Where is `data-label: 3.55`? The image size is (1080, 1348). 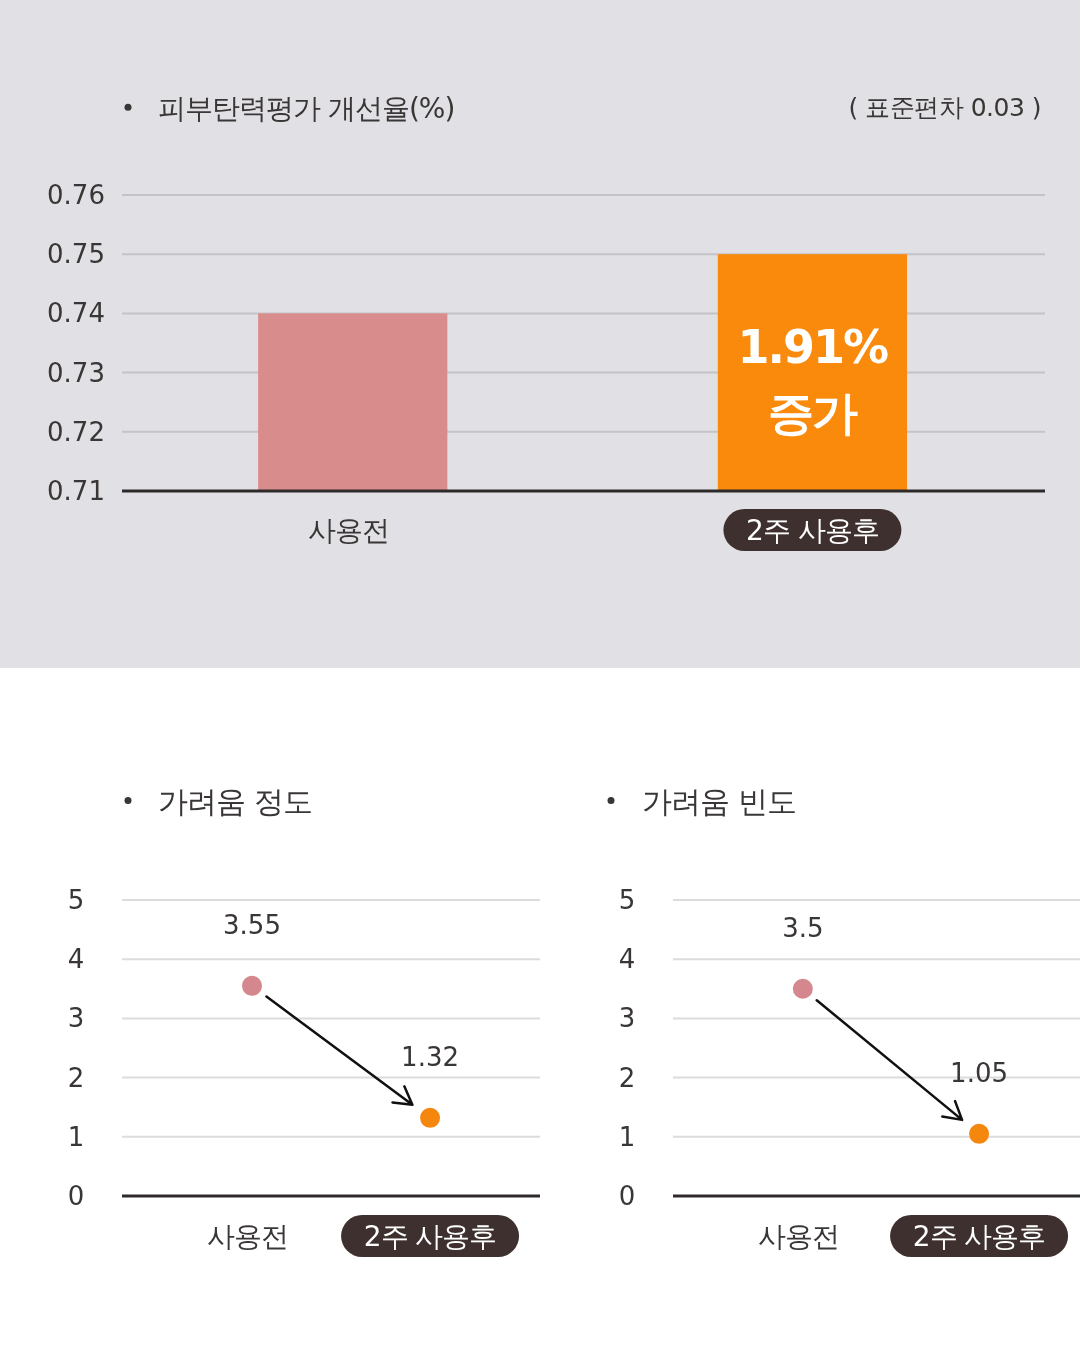 data-label: 3.55 is located at coordinates (252, 924).